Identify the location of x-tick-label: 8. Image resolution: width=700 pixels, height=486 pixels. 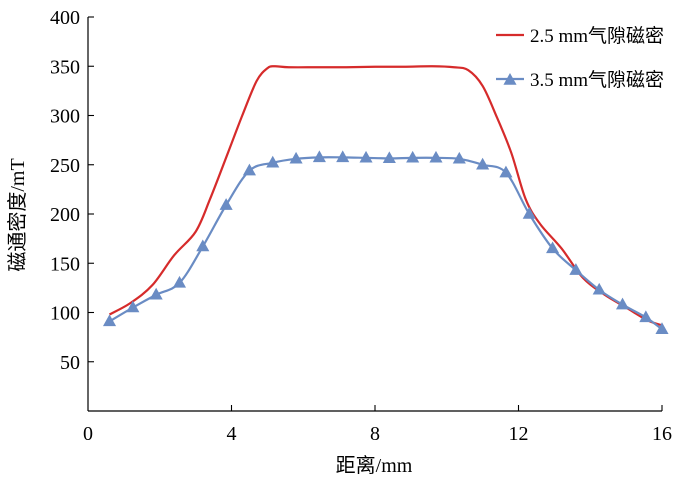
(375, 434).